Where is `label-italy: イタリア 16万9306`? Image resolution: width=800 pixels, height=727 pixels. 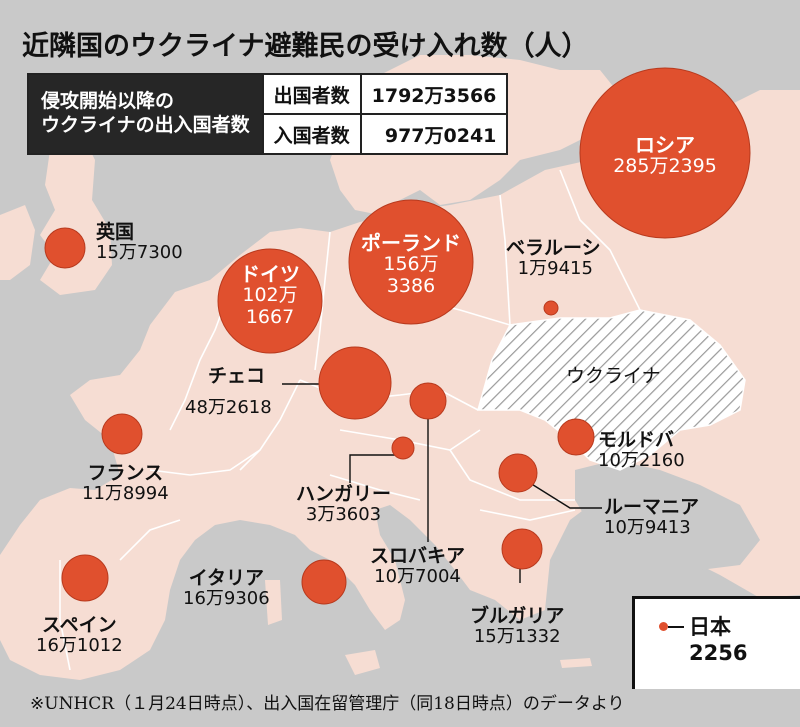 label-italy: イタリア 16万9306 is located at coordinates (226, 588).